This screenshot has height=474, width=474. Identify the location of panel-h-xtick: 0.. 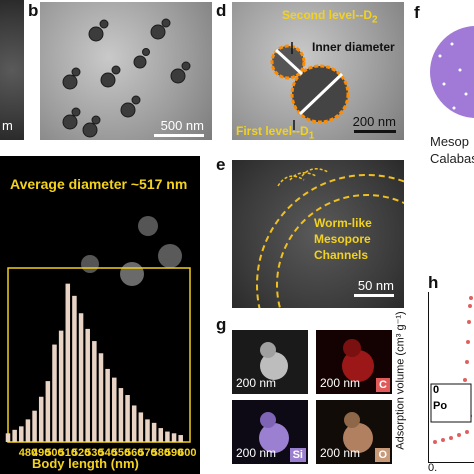
(433, 468).